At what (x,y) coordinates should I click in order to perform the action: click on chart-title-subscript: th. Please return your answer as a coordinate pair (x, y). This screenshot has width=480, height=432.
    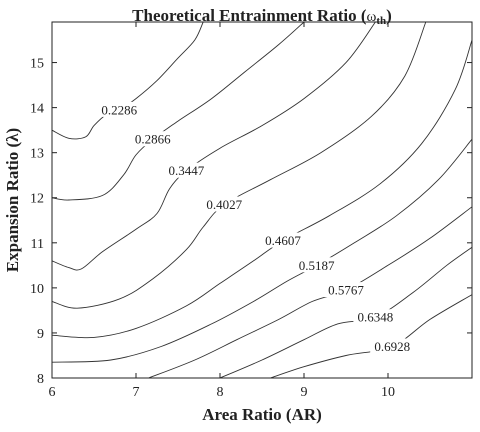
    Looking at the image, I should click on (381, 21).